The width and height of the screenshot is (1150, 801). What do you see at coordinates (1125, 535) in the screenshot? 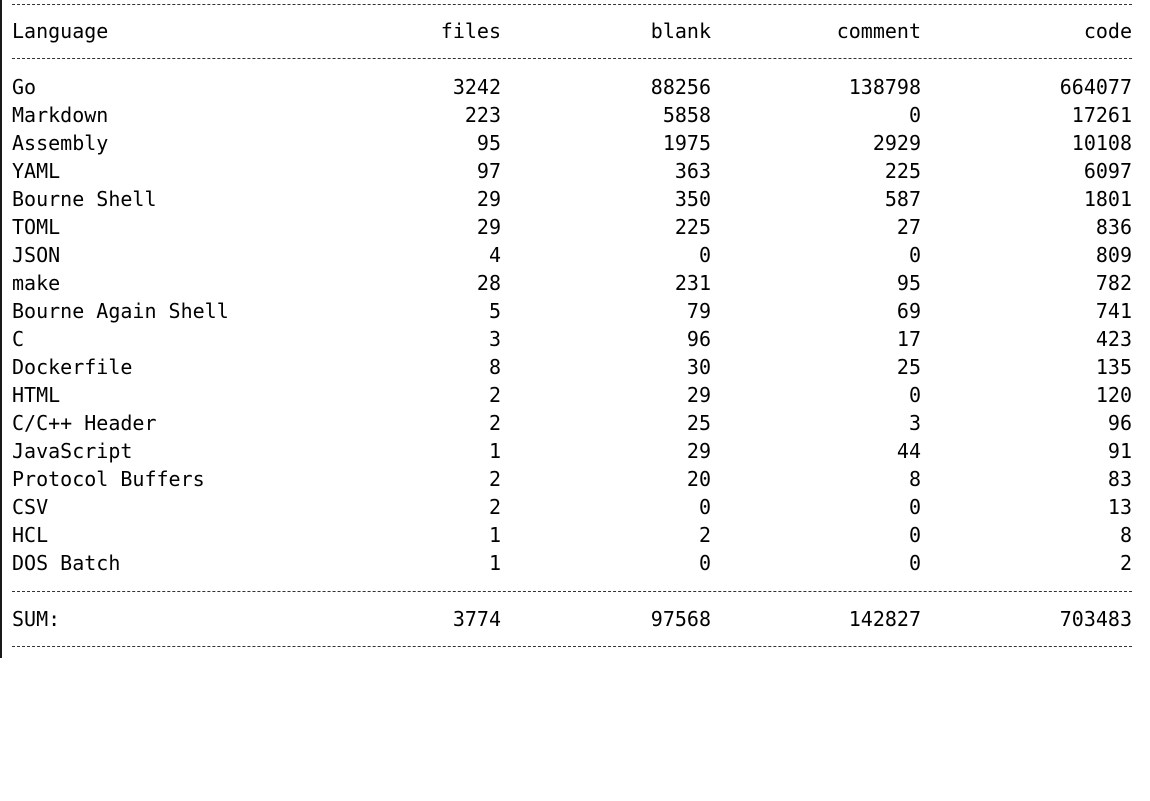
I see `cell-code: 8` at bounding box center [1125, 535].